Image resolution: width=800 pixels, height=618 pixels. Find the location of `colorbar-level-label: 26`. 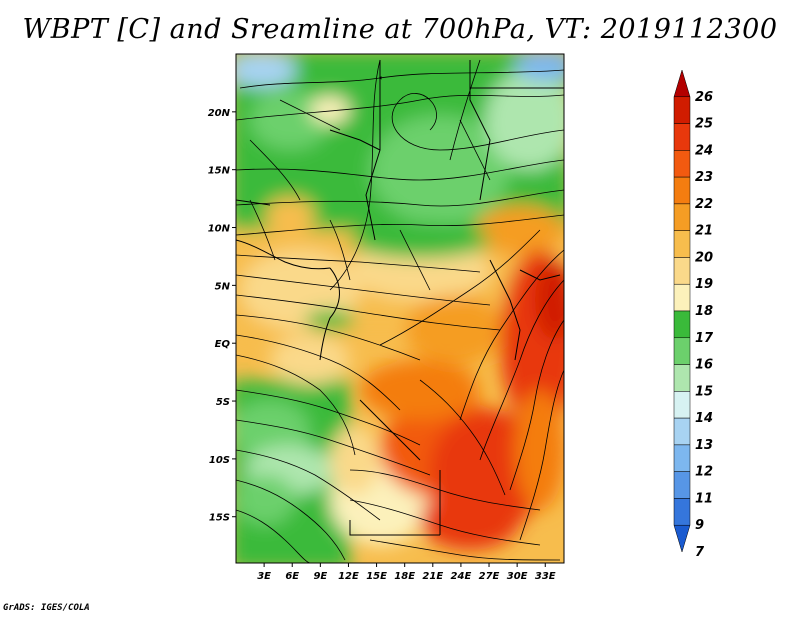

colorbar-level-label: 26 is located at coordinates (704, 97).